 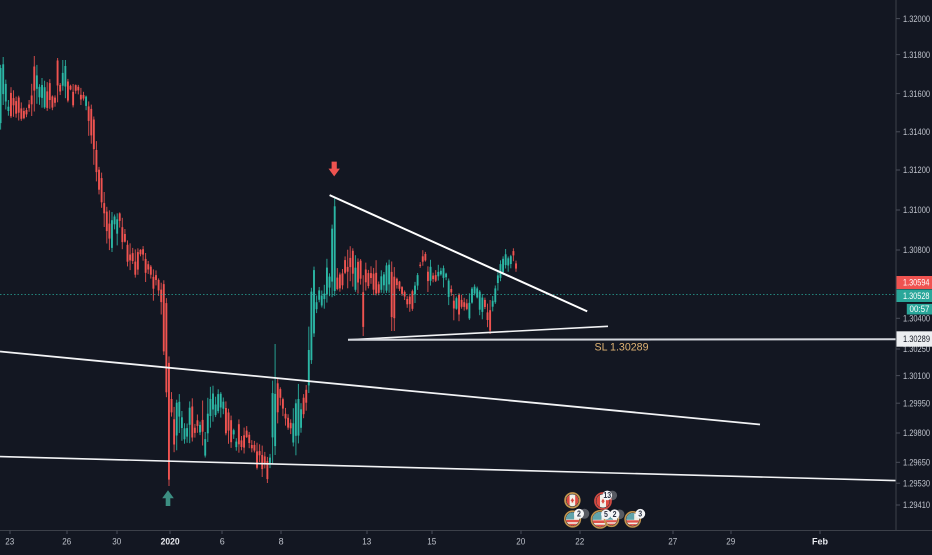 I want to click on svg-text: 22, so click(x=579, y=542).